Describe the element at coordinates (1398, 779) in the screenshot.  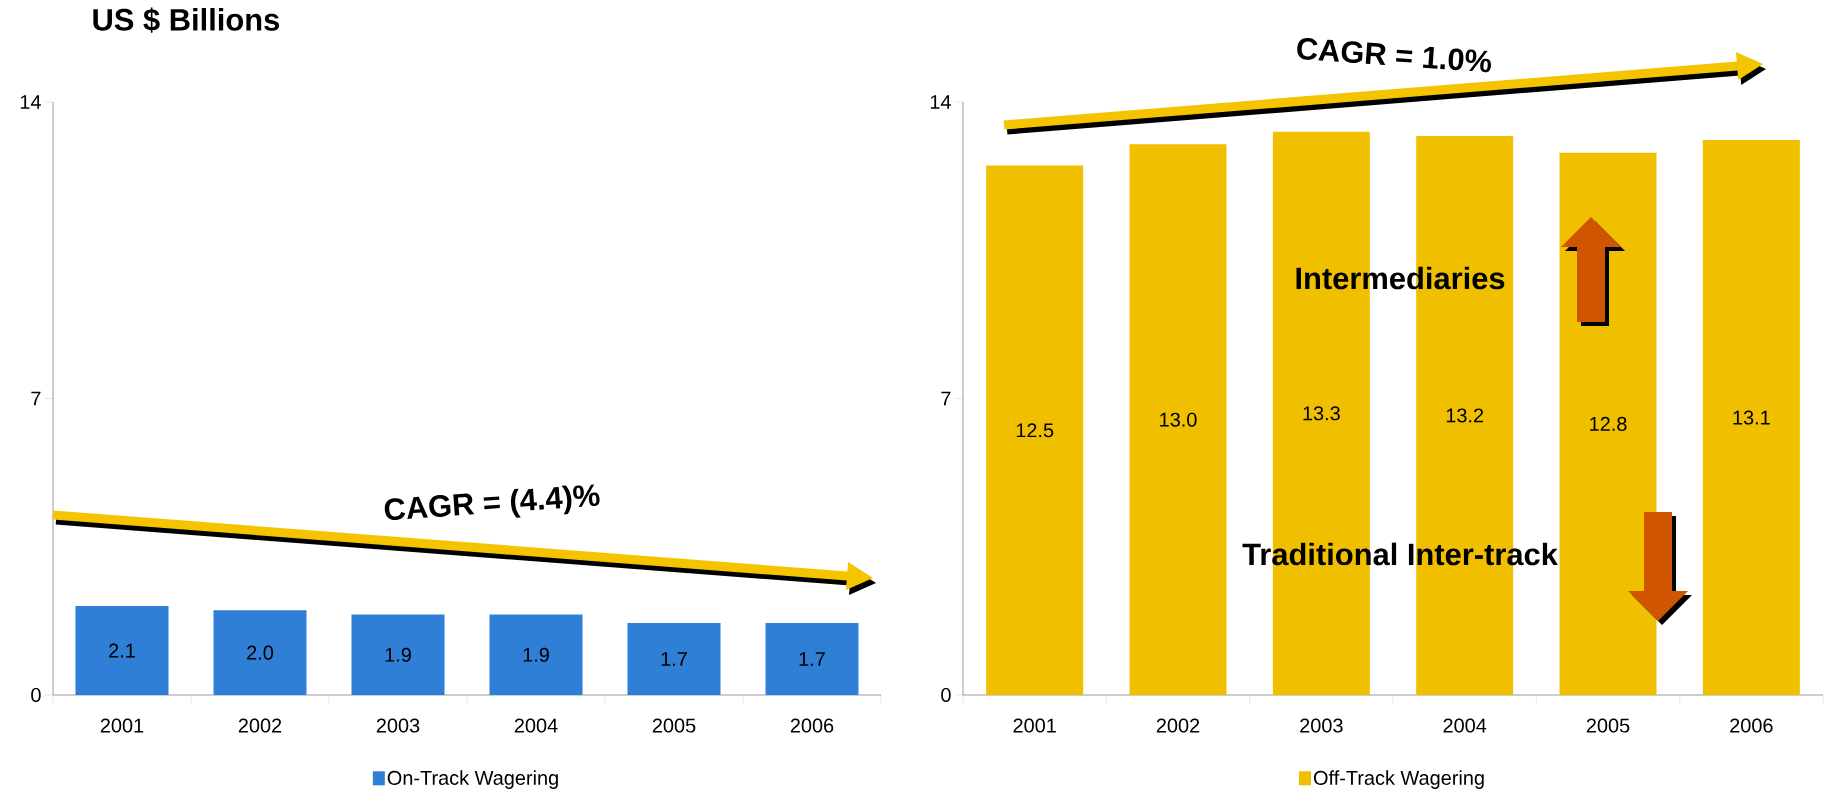
I see `legend-label: Off-Track Wagering` at that location.